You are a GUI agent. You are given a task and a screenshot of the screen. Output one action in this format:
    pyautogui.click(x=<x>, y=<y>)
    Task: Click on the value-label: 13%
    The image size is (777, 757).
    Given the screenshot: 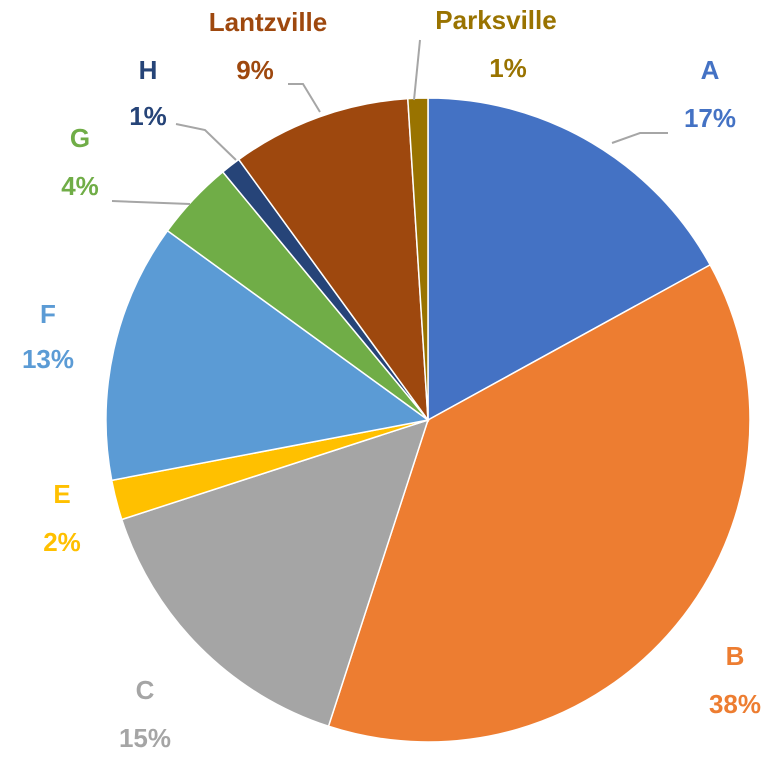 What is the action you would take?
    pyautogui.click(x=48, y=359)
    